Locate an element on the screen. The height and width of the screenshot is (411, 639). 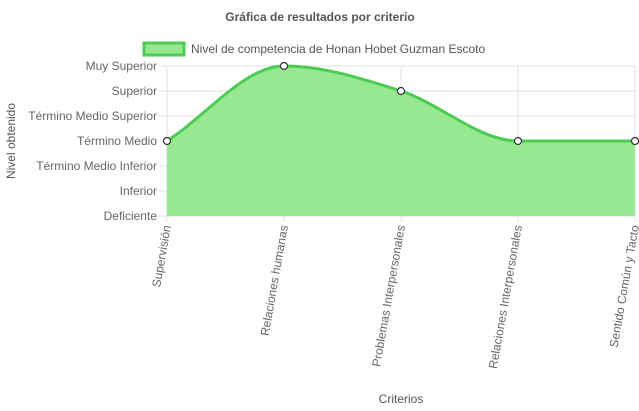
y-axis-label: Nivel obtenido is located at coordinates (11, 141).